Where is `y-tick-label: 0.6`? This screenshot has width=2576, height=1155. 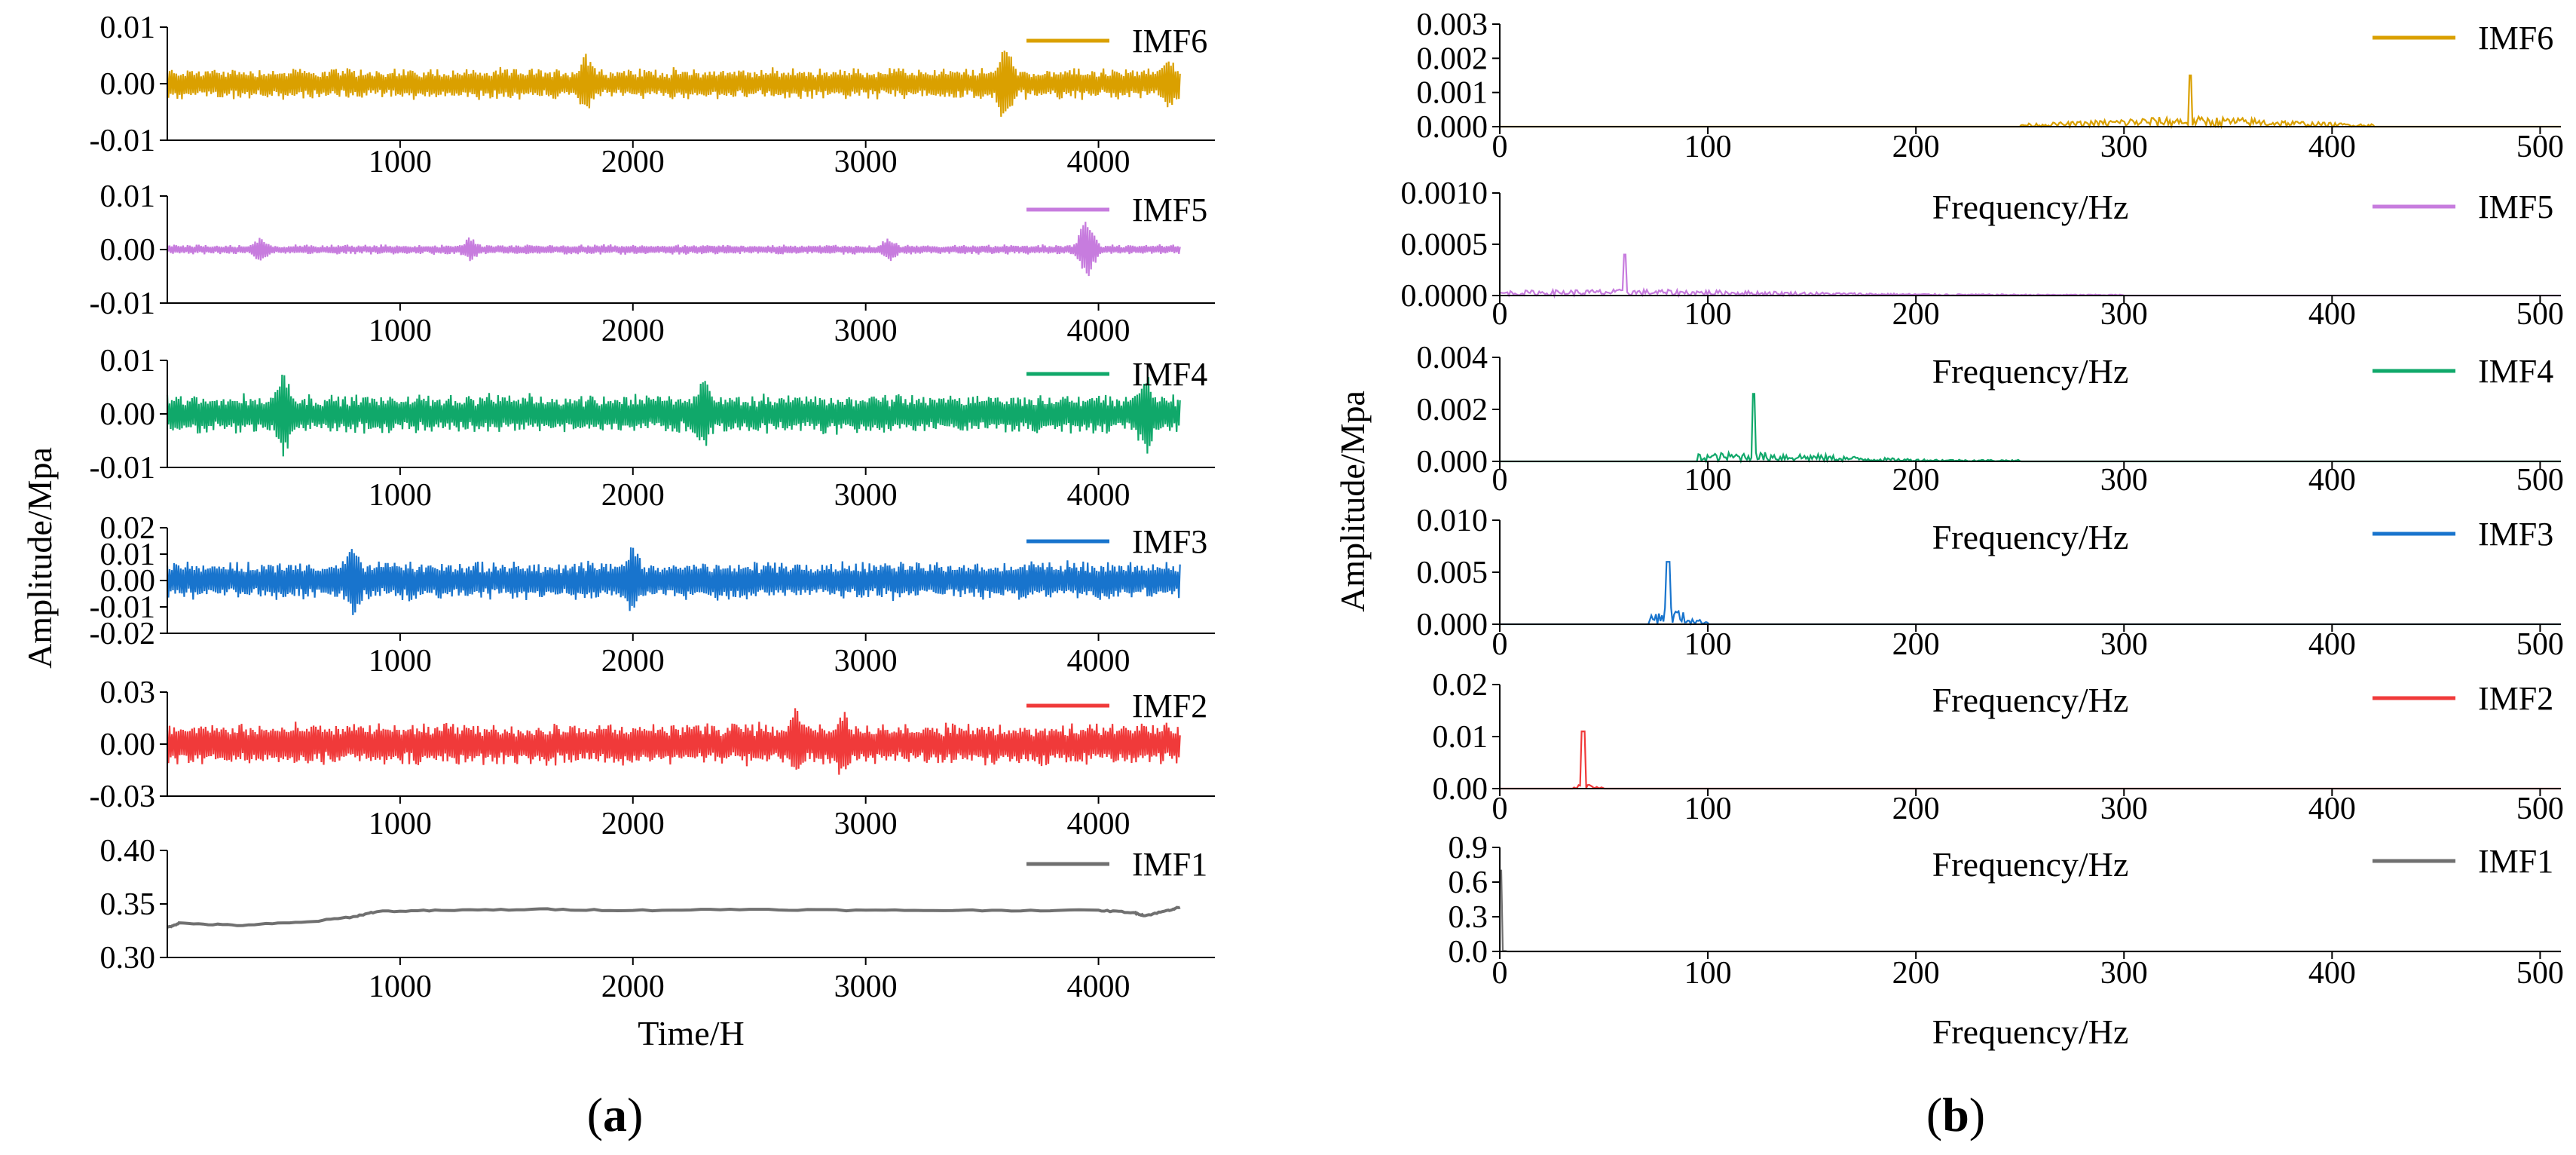
y-tick-label: 0.6 is located at coordinates (1468, 882).